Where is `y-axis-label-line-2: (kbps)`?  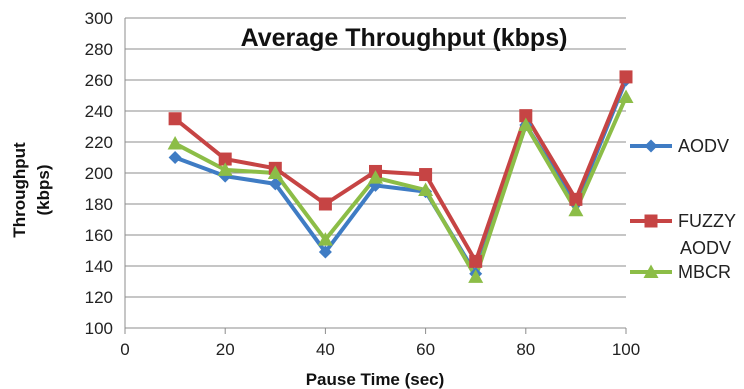 y-axis-label-line-2: (kbps) is located at coordinates (43, 190).